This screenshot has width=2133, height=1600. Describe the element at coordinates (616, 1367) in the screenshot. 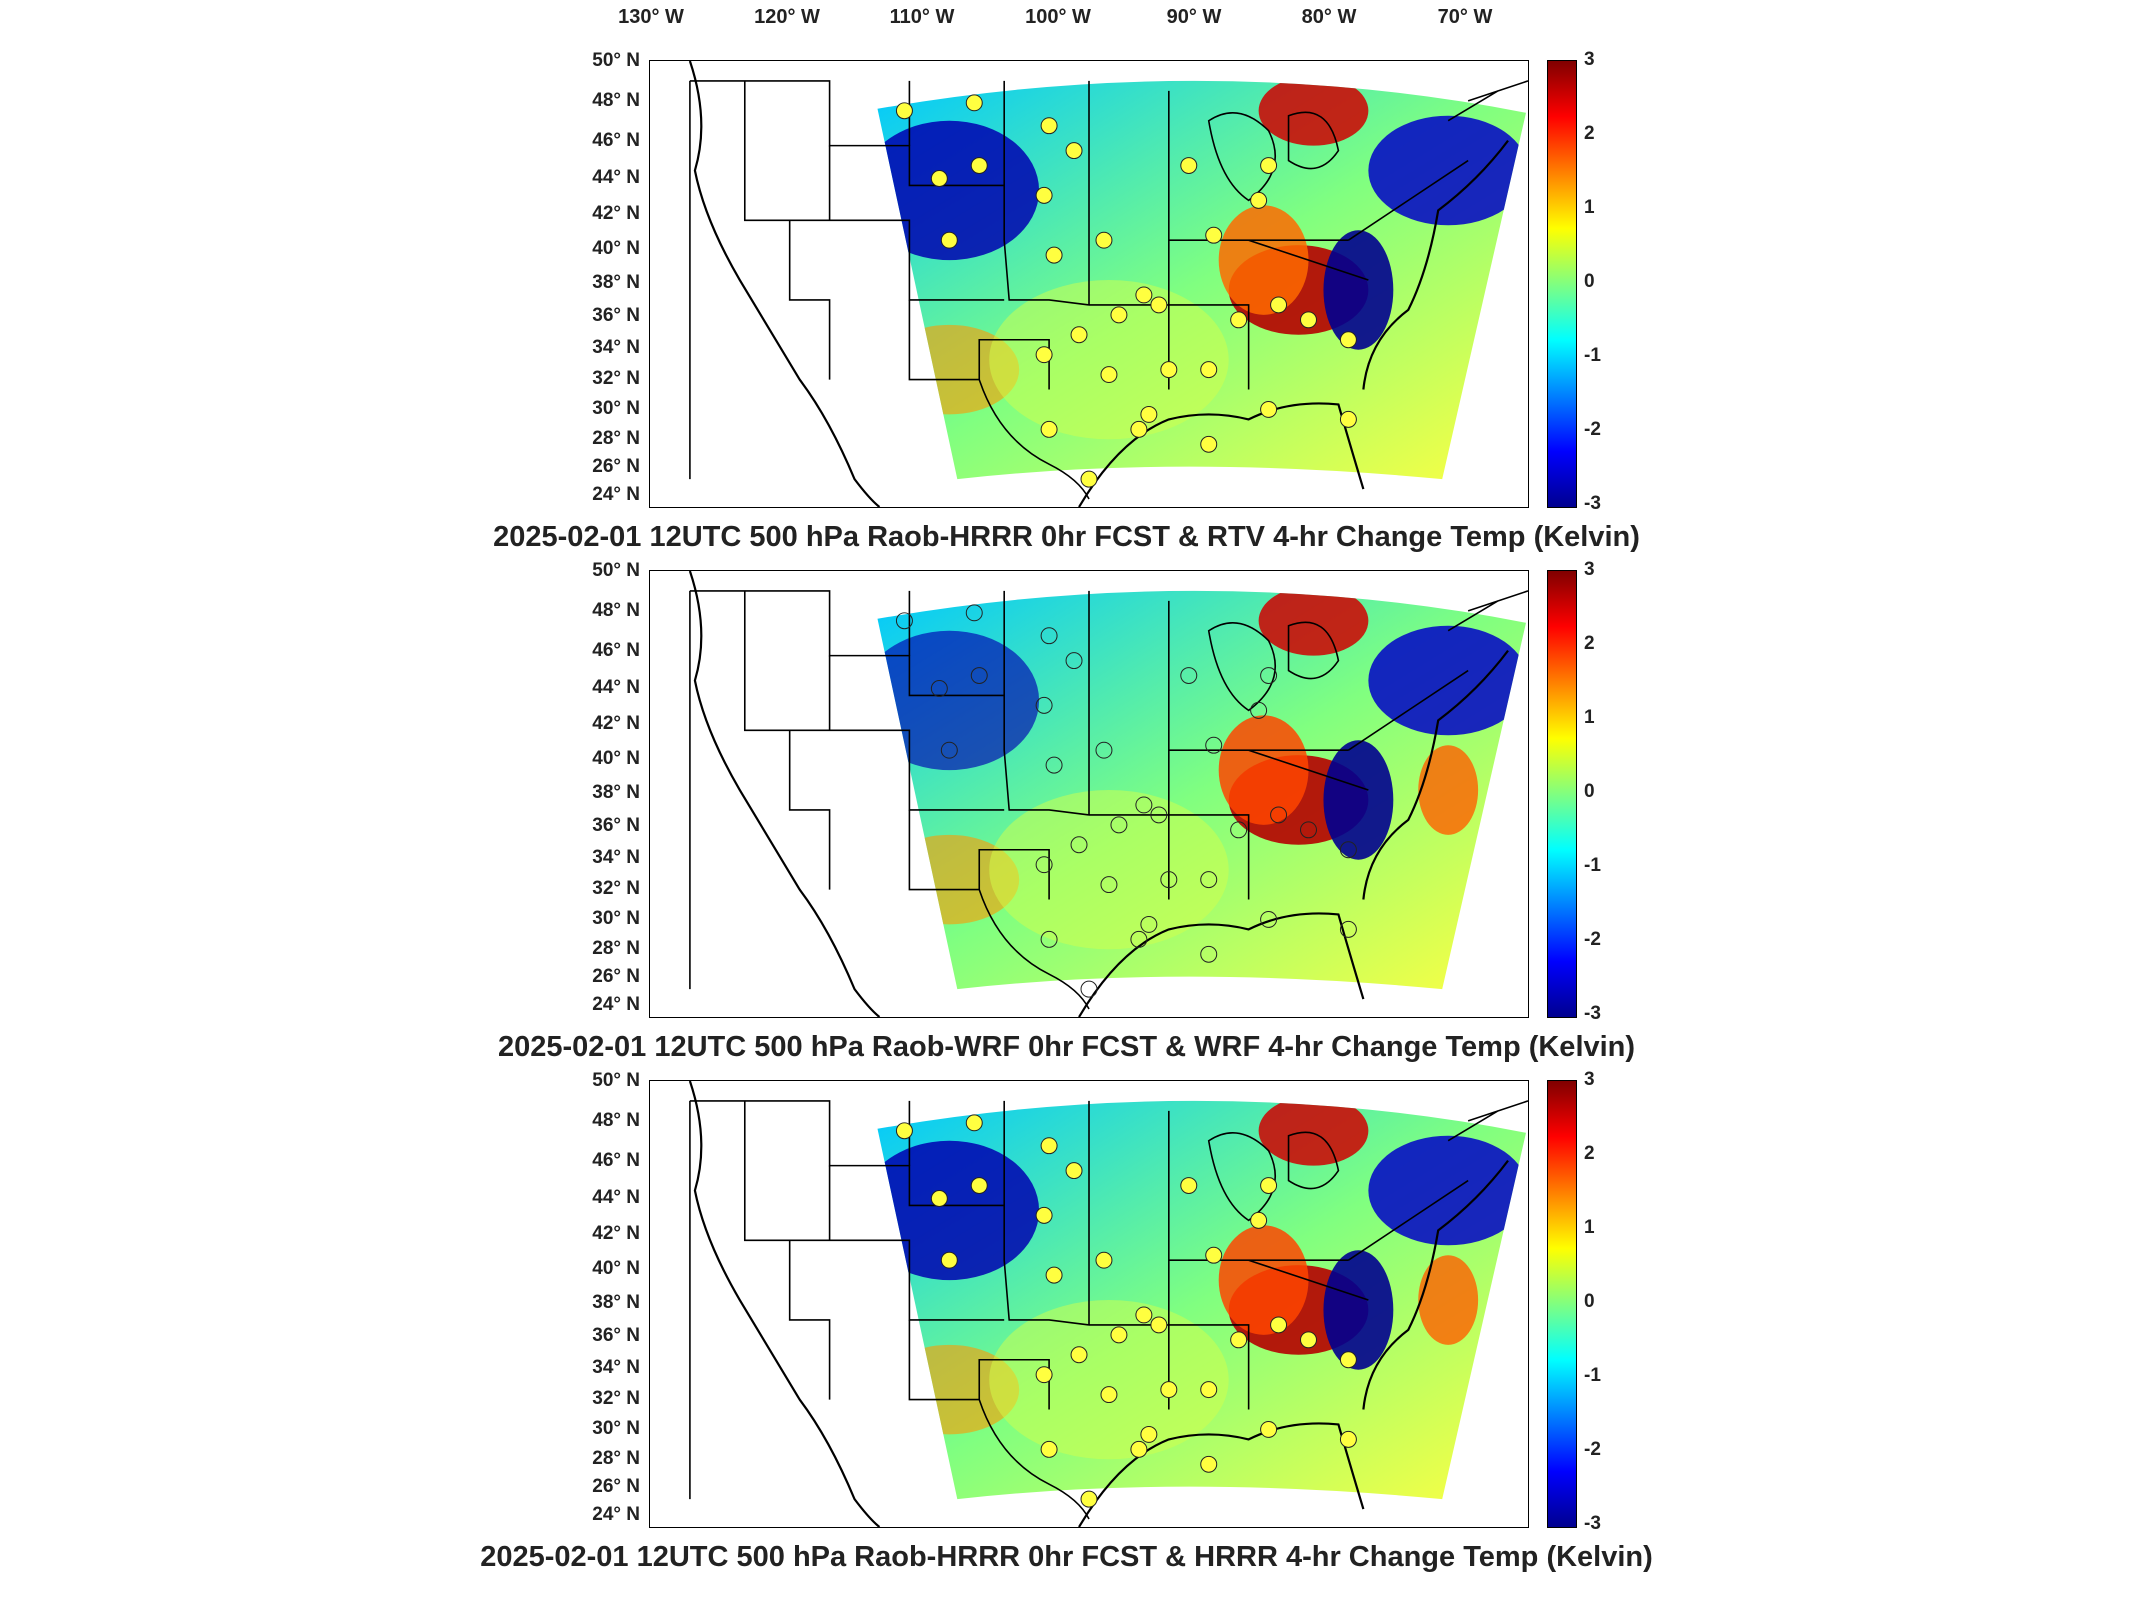

I see `lat-label: 34° N` at that location.